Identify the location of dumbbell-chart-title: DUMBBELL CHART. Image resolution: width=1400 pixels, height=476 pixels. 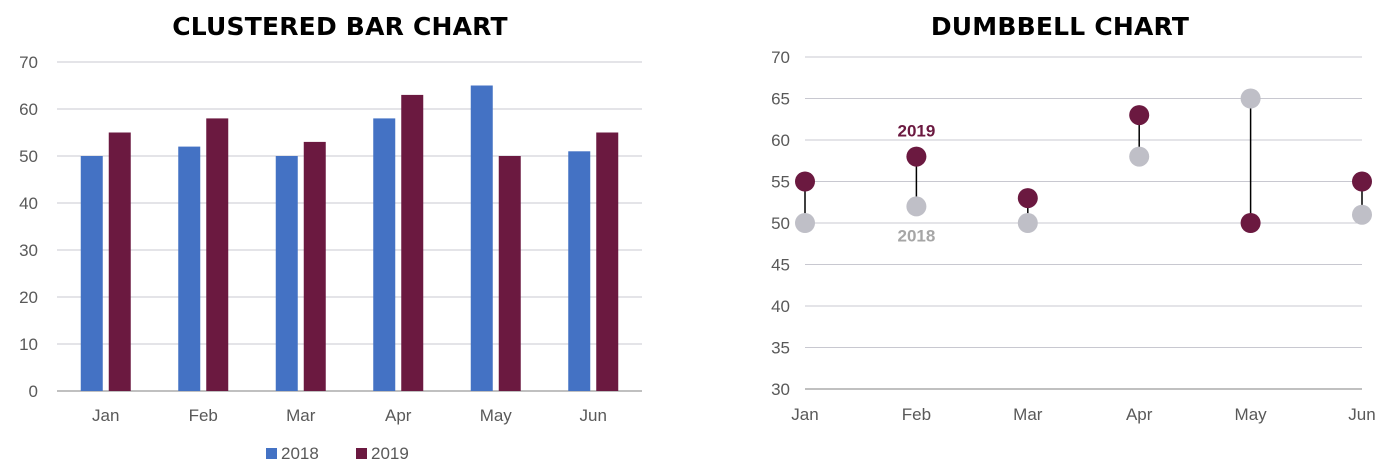
(1060, 26).